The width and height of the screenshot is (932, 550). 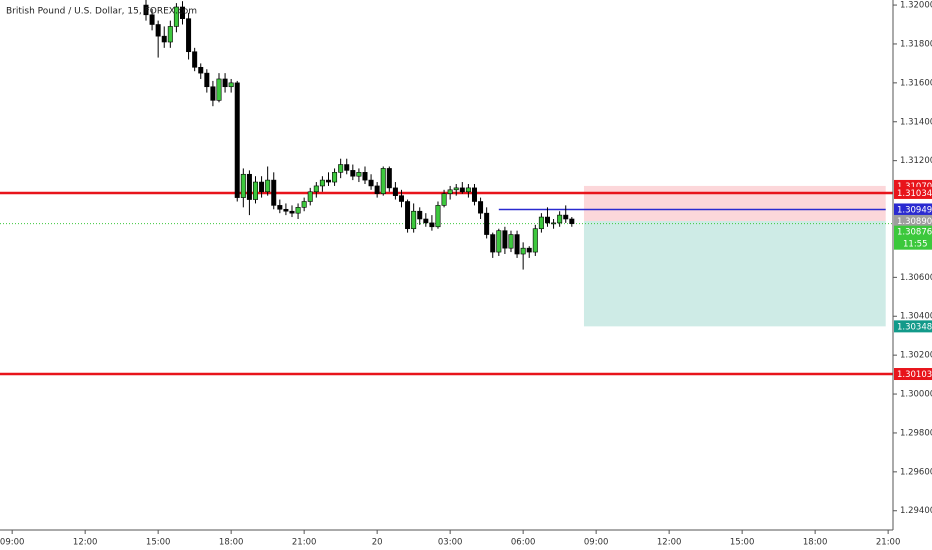 I want to click on stop-price-label: 1.31070, so click(x=914, y=187).